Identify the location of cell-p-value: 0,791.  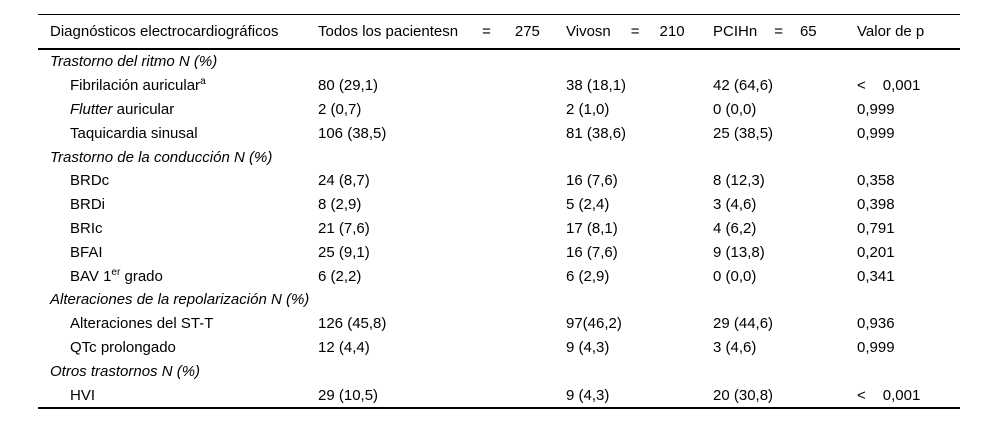
(876, 228).